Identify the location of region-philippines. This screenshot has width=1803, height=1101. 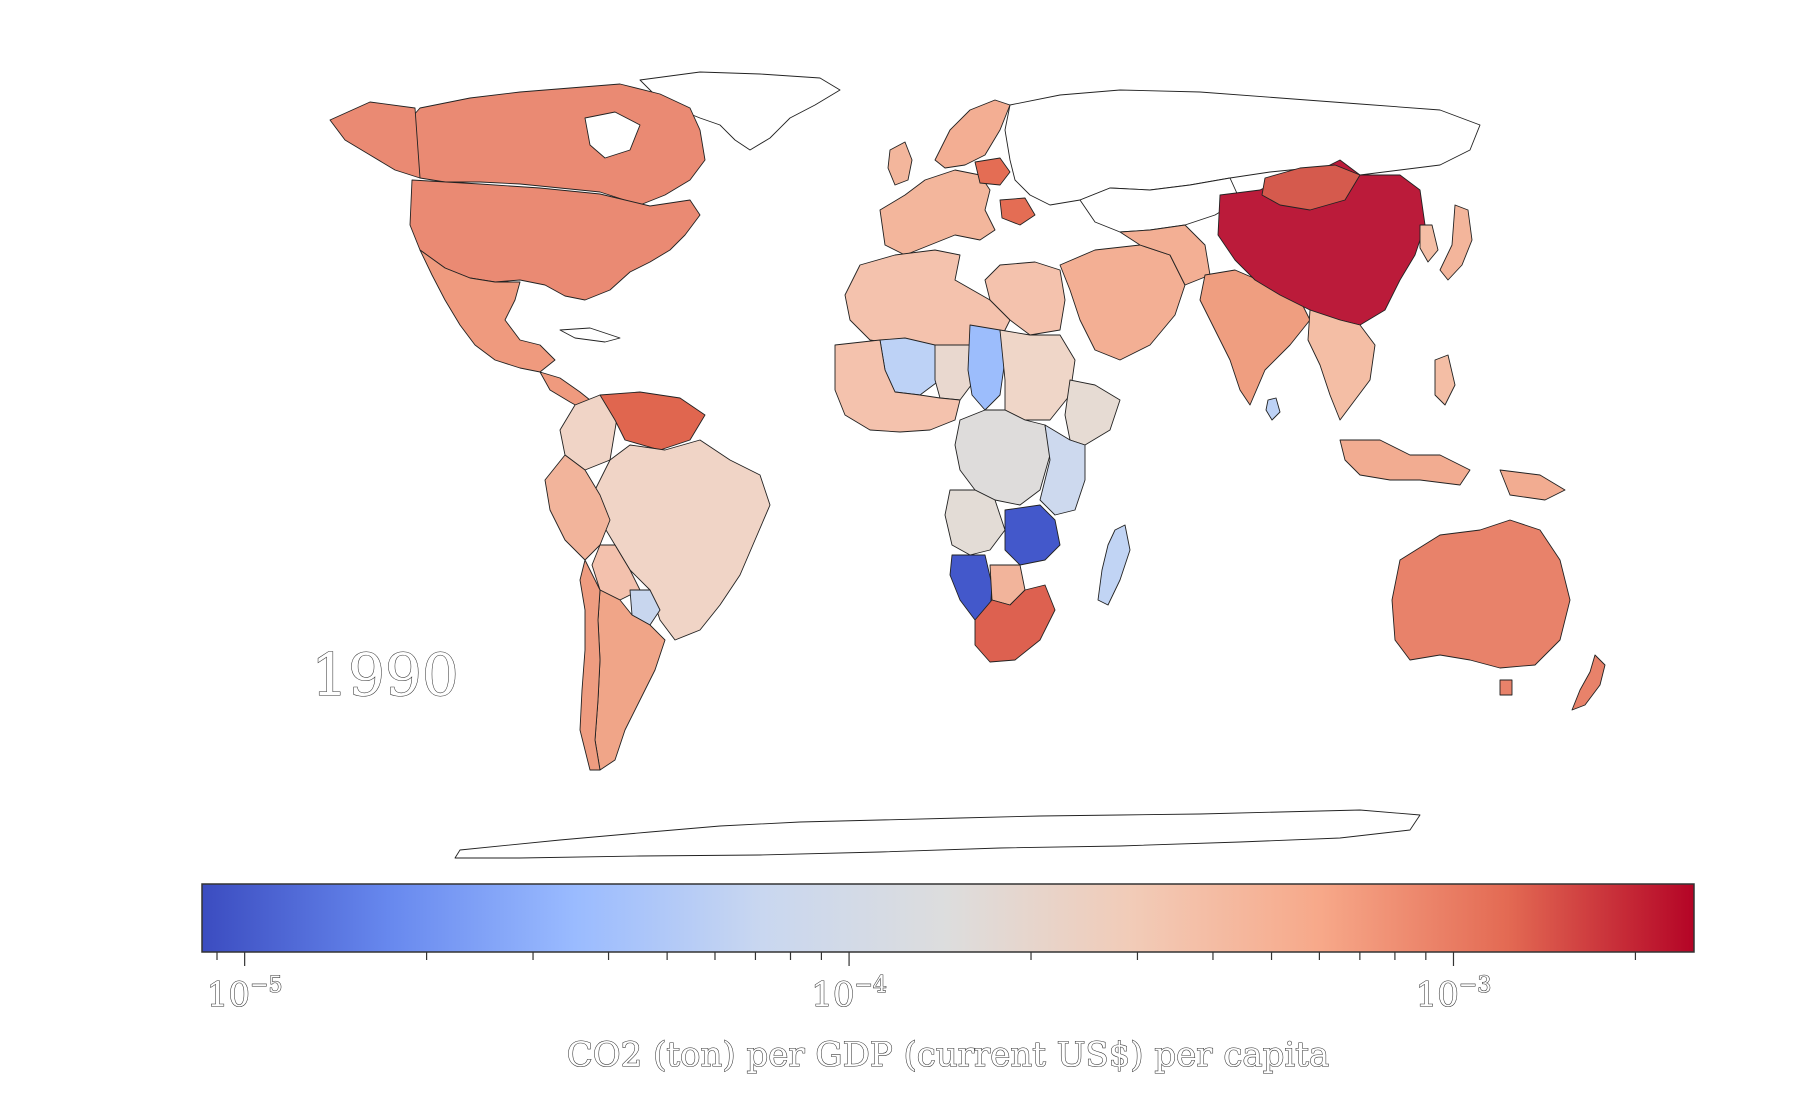
(1445, 380).